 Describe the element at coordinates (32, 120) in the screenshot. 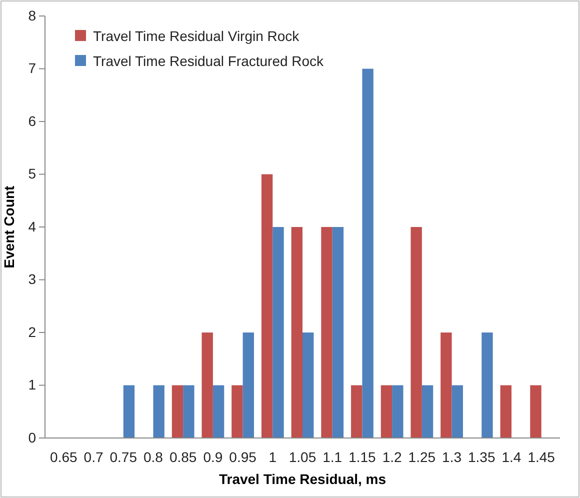

I see `y-tick-label: 6` at that location.